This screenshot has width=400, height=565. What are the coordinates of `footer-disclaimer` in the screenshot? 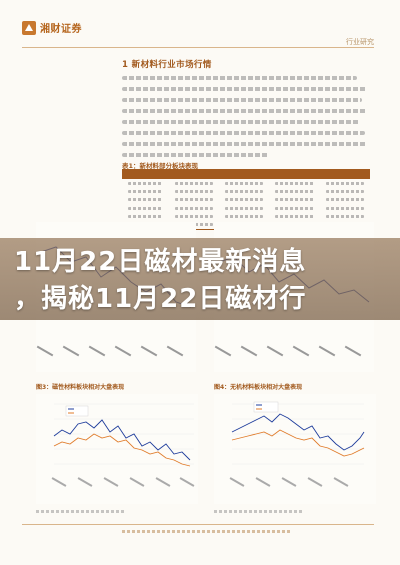 It's located at (207, 531).